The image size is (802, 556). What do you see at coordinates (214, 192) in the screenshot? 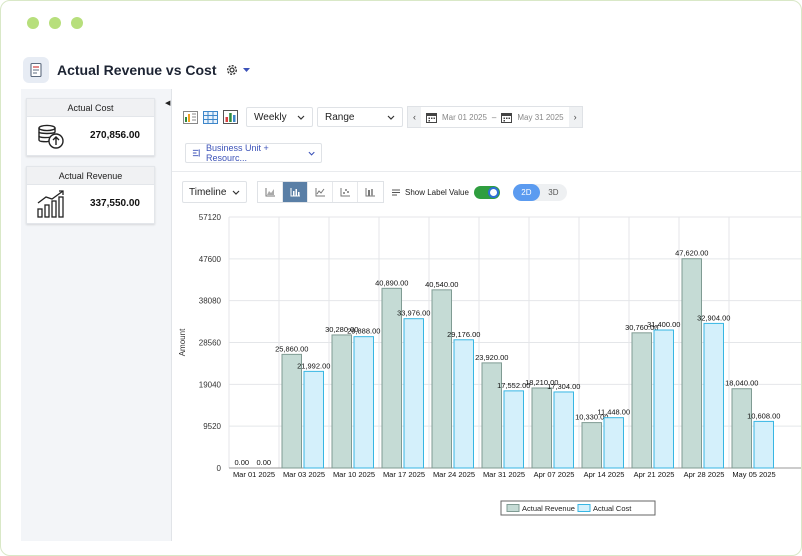
I see `view-mode-select: Timeline` at bounding box center [214, 192].